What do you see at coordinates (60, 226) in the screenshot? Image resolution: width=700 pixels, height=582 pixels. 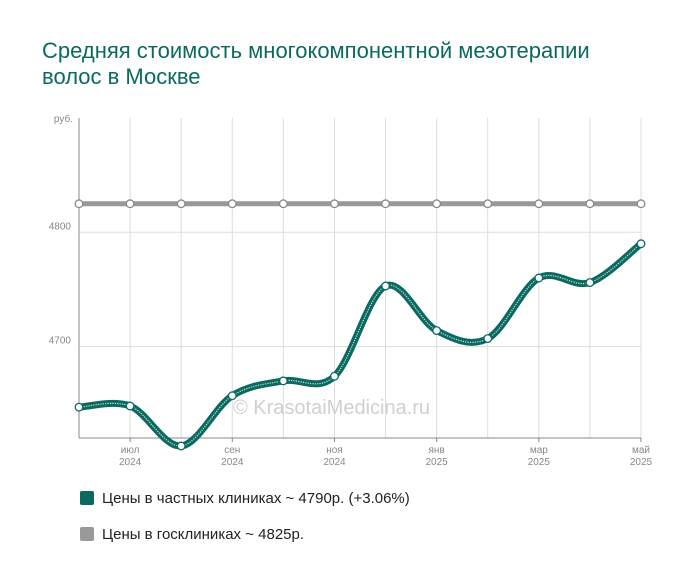 I see `y-tick-label: 4800` at bounding box center [60, 226].